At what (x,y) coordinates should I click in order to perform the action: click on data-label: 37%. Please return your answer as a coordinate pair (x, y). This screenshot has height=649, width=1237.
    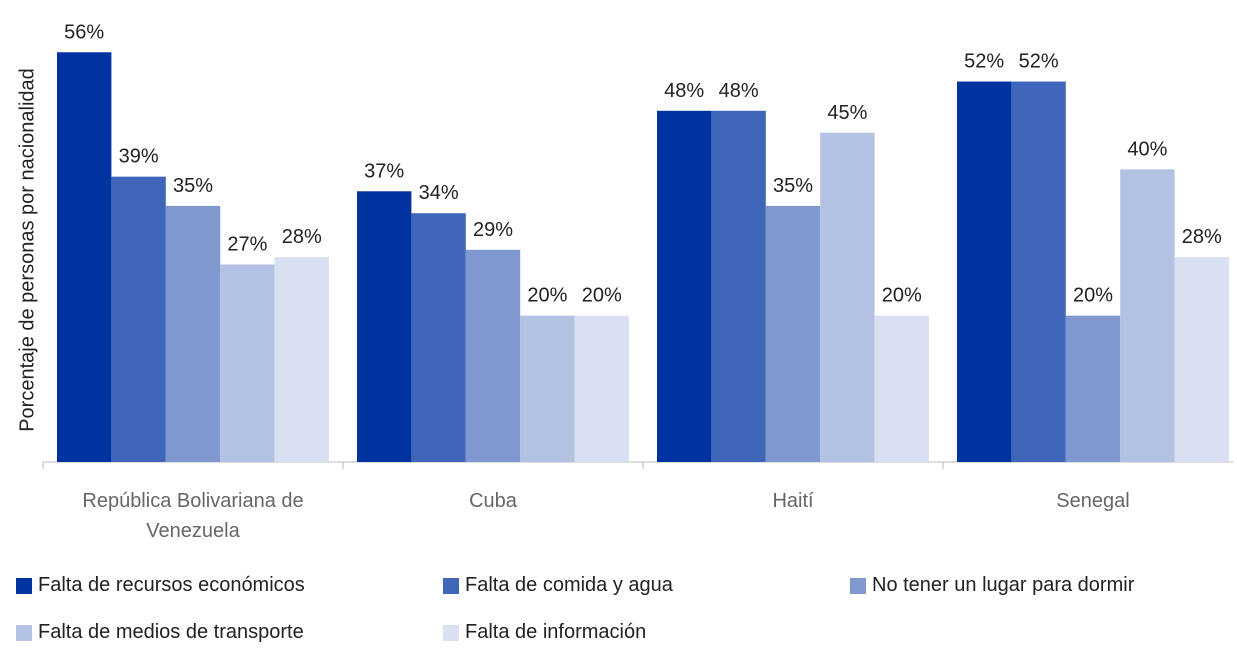
    Looking at the image, I should click on (384, 171).